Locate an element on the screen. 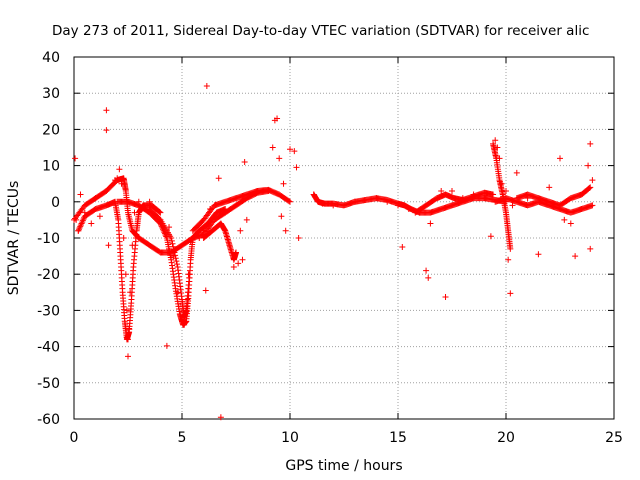  y-tick-label: -60 is located at coordinates (48, 420).